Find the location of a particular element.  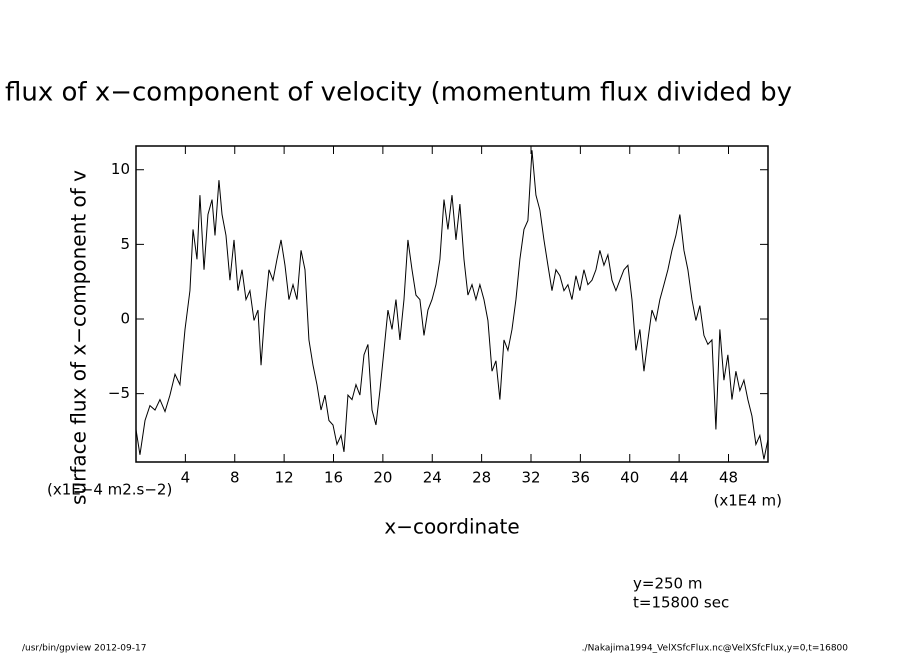

x-axis-label: x−coordinate is located at coordinates (451, 527).